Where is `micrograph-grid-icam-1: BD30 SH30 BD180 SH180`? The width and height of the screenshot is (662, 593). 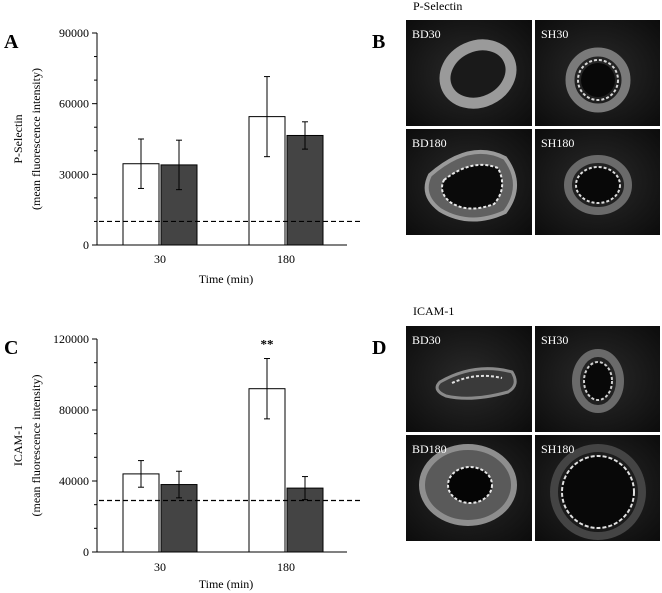
micrograph-grid-icam-1: BD30 SH30 BD180 SH180 is located at coordinates (533, 433).